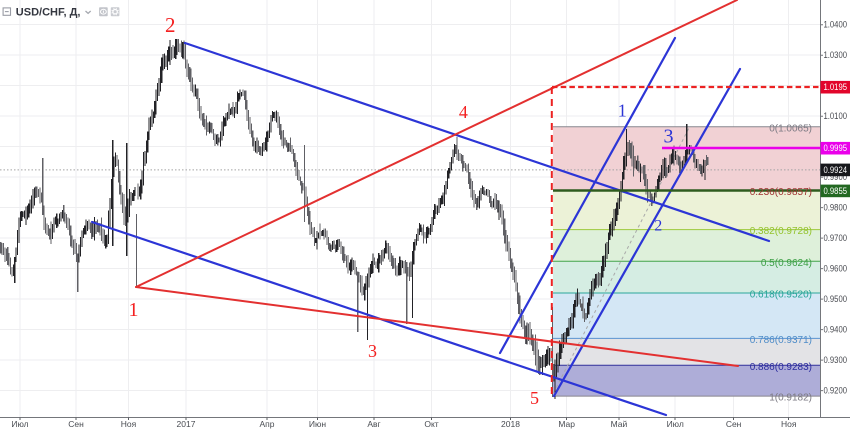  Describe the element at coordinates (781, 340) in the screenshot. I see `svg-text: 0.786(0.9371)` at that location.